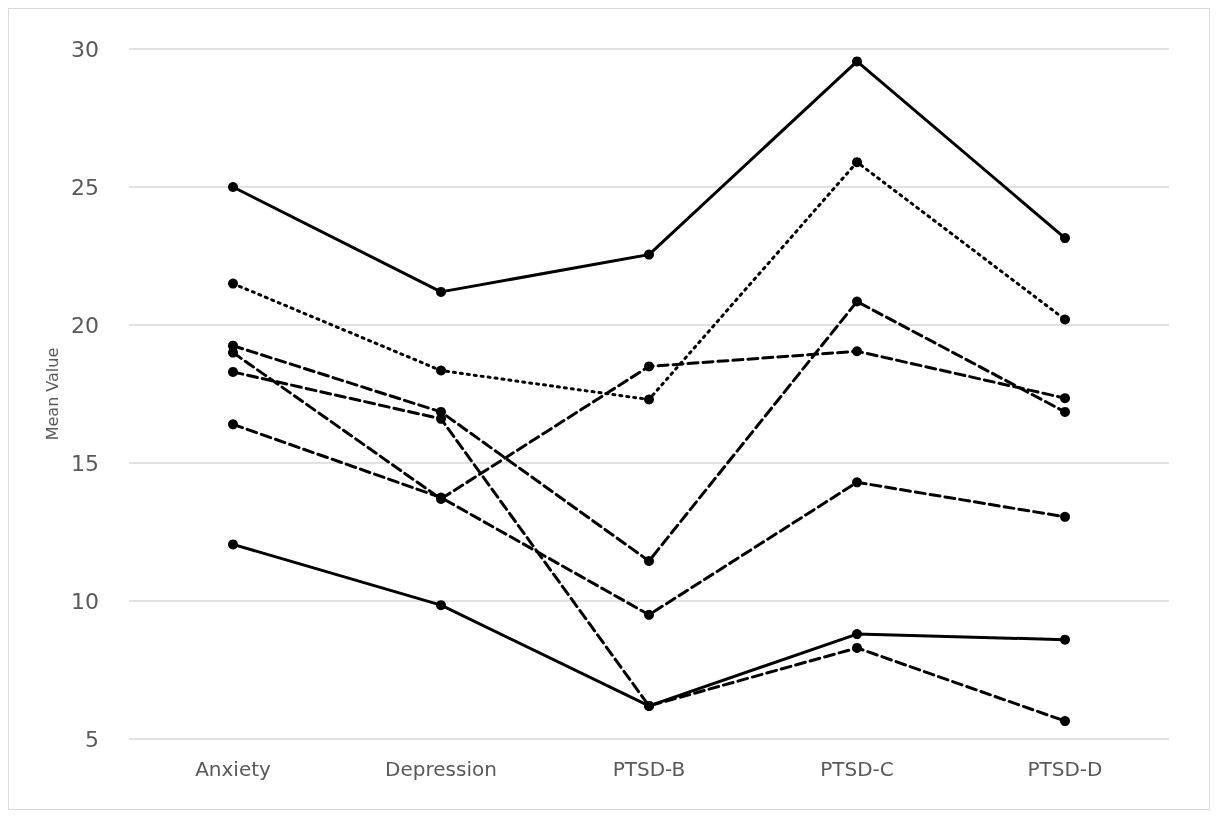 The height and width of the screenshot is (822, 1231). What do you see at coordinates (85, 325) in the screenshot?
I see `y-tick-label: 20` at bounding box center [85, 325].